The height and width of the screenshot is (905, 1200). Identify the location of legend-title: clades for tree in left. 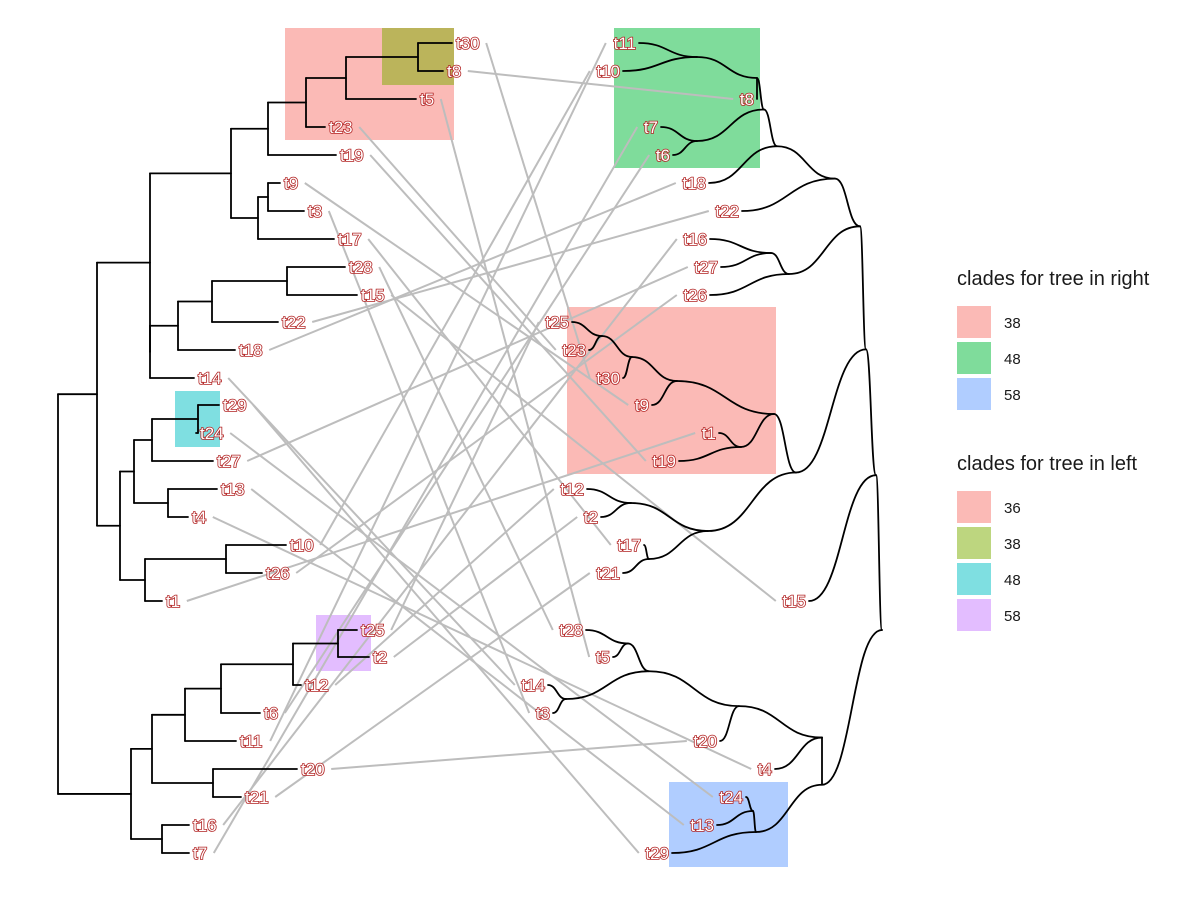
(1047, 464).